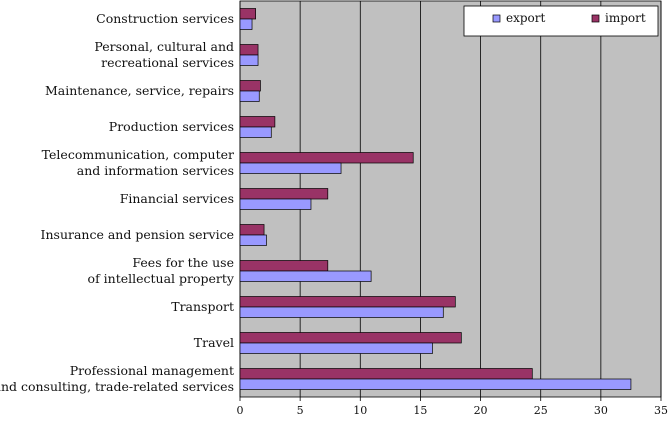 The height and width of the screenshot is (421, 668). Describe the element at coordinates (526, 18) in the screenshot. I see `legend-label: export` at that location.